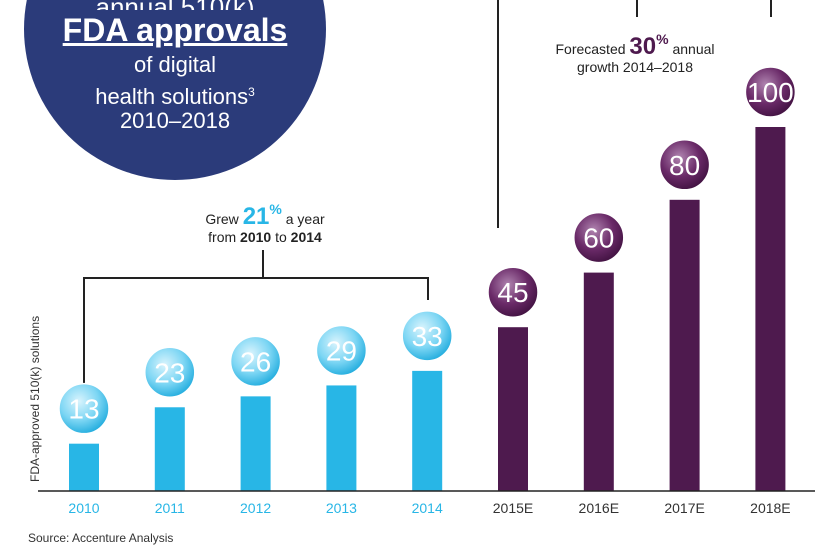 The image size is (833, 552). What do you see at coordinates (256, 237) in the screenshot?
I see `historic-start-year: 2010` at bounding box center [256, 237].